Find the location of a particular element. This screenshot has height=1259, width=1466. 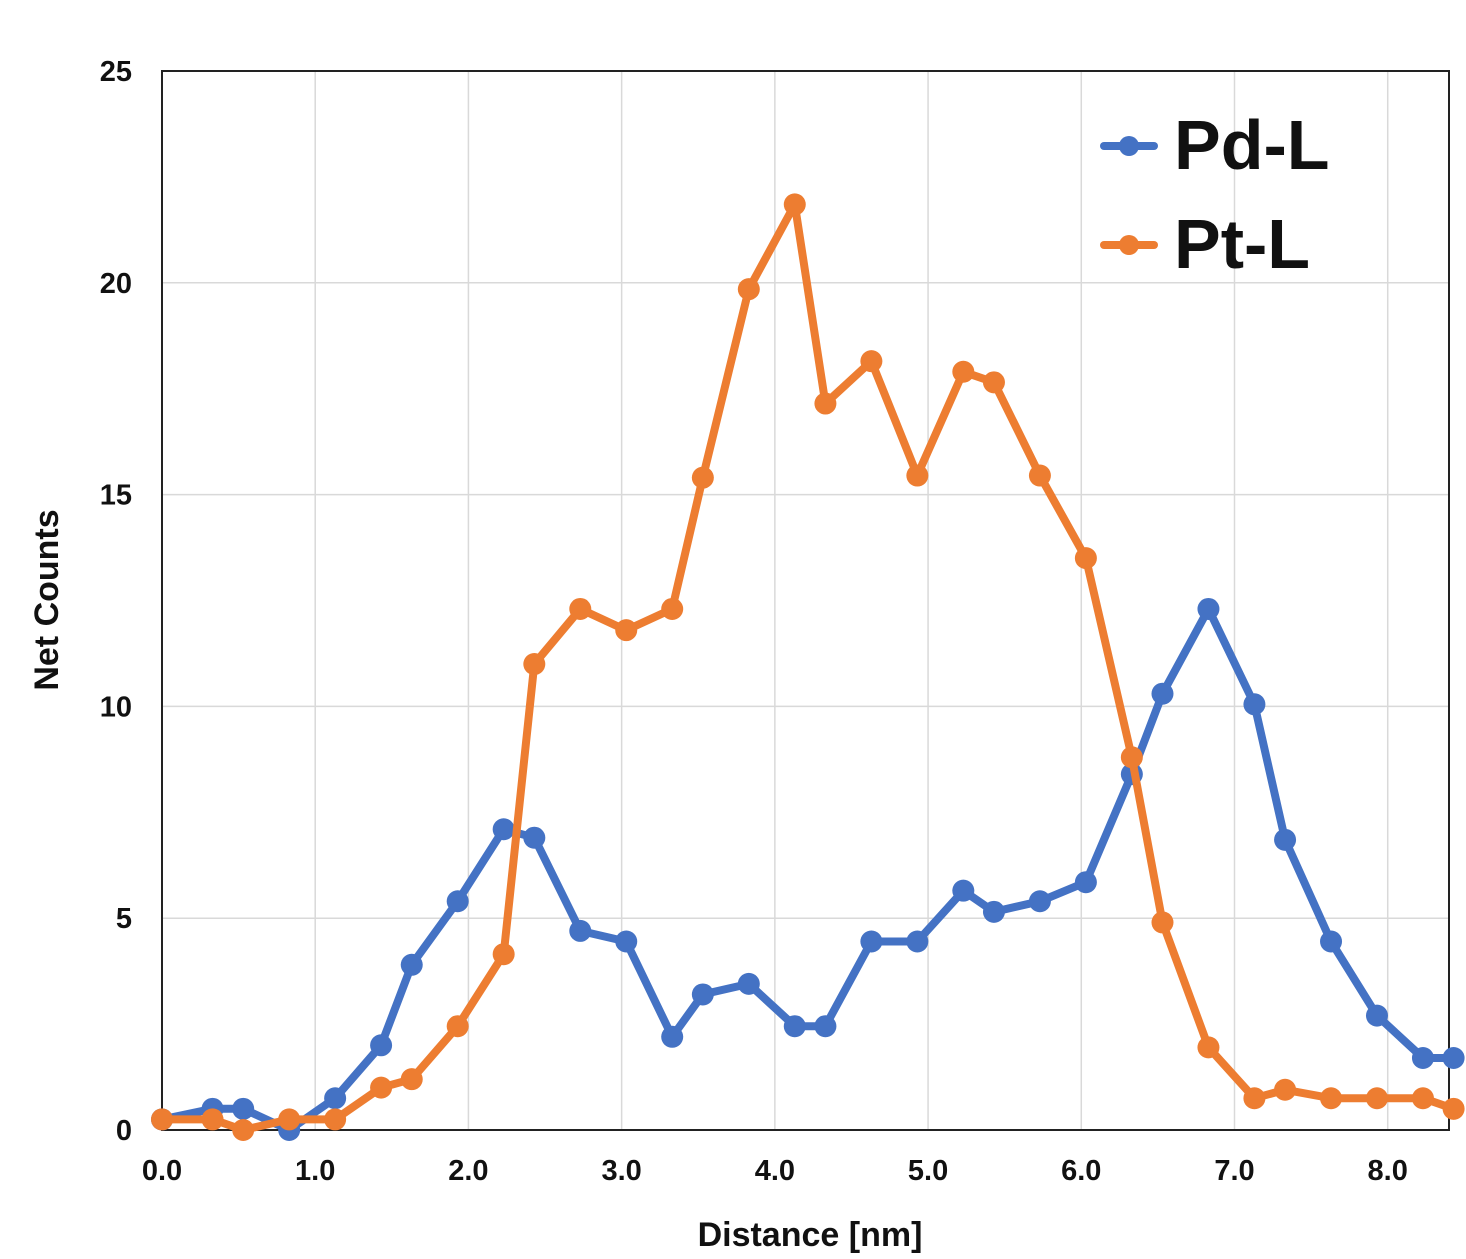

x-tick-label: 8.0 is located at coordinates (1388, 1171).